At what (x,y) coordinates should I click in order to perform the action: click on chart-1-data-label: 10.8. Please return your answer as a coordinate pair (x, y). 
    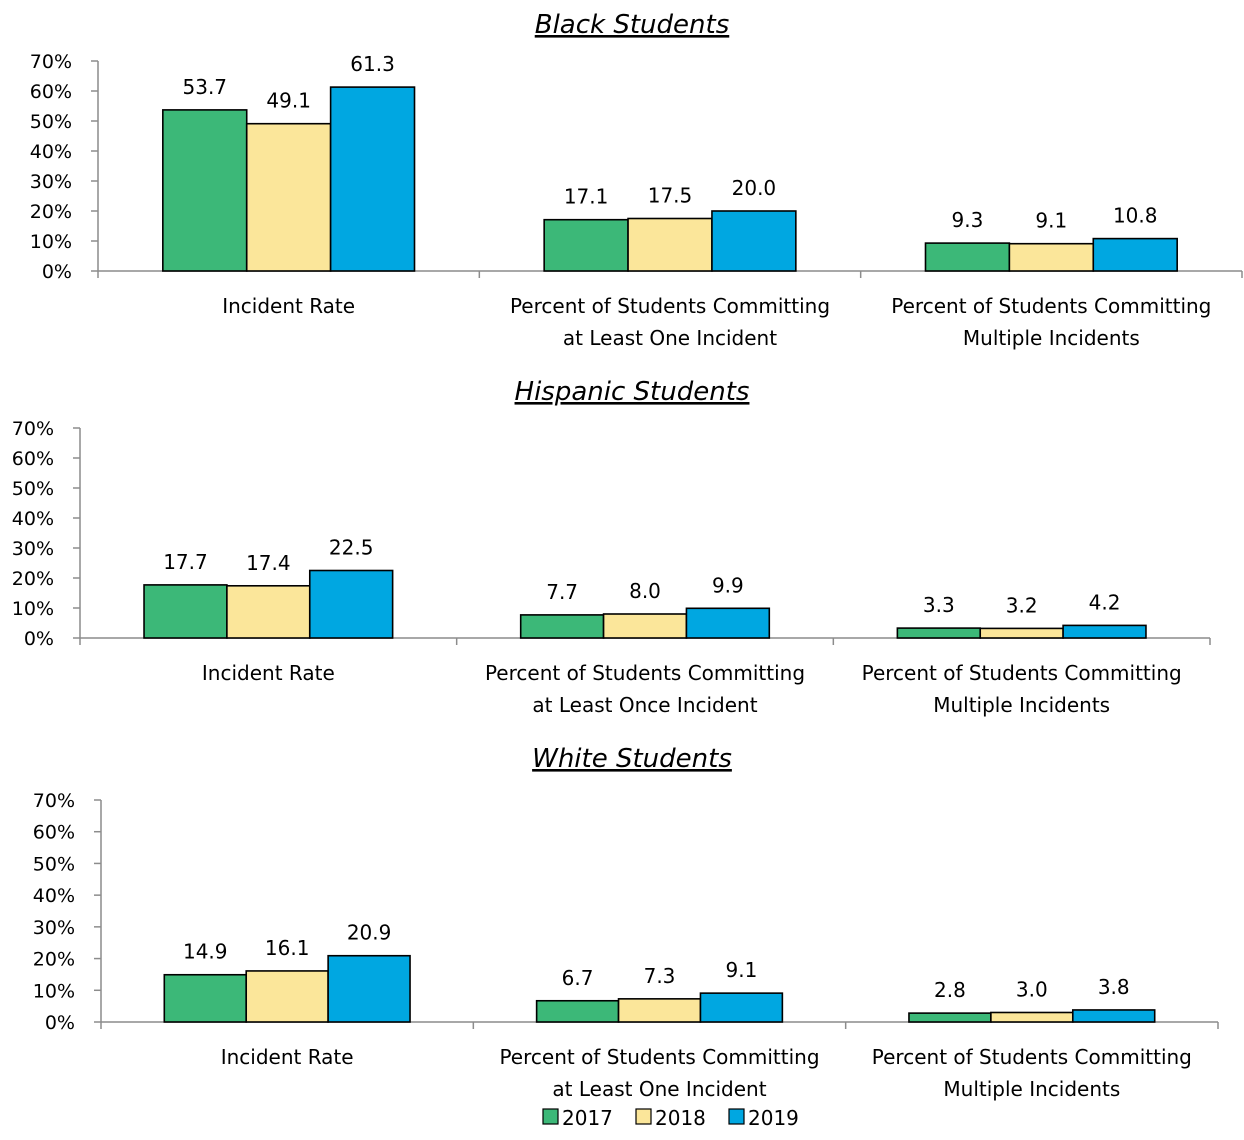
    Looking at the image, I should click on (1135, 216).